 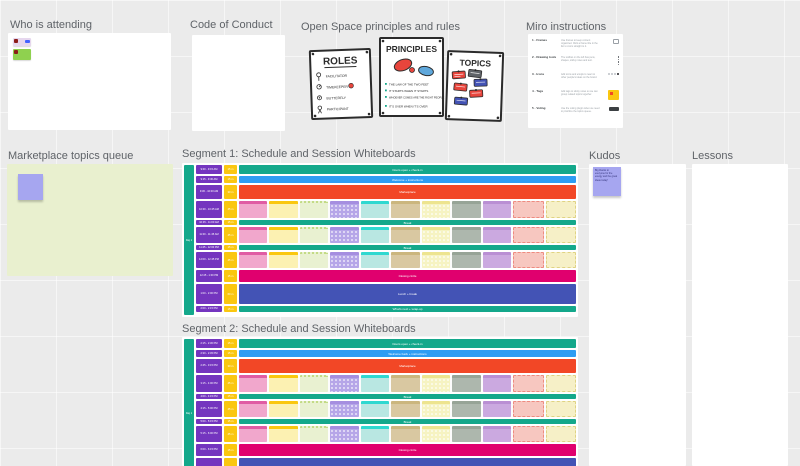 I want to click on time-slot-block: 11:45 - 12:00 PM, so click(x=209, y=247).